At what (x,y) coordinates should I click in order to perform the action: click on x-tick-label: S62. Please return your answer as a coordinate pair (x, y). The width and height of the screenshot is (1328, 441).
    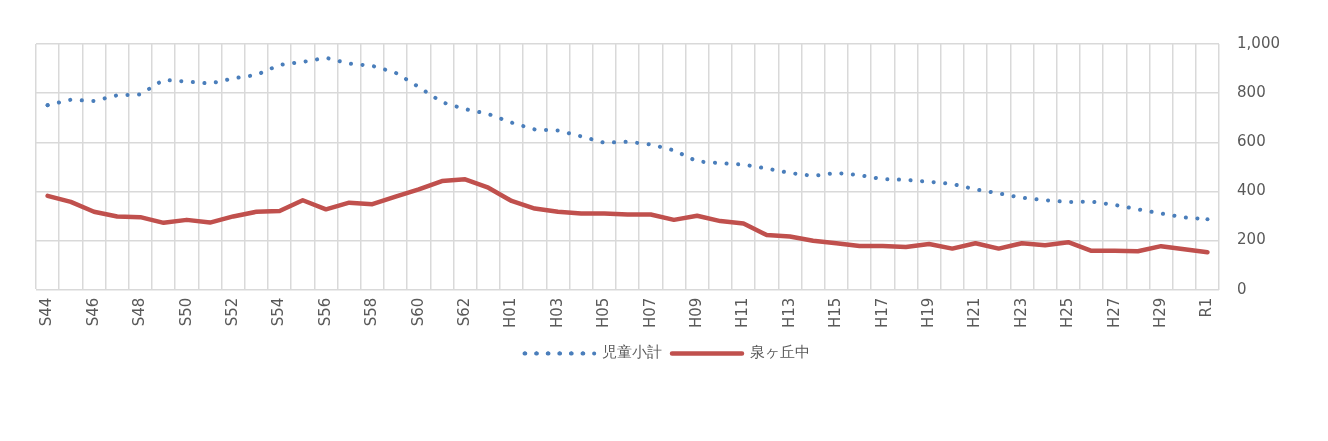
    Looking at the image, I should click on (464, 312).